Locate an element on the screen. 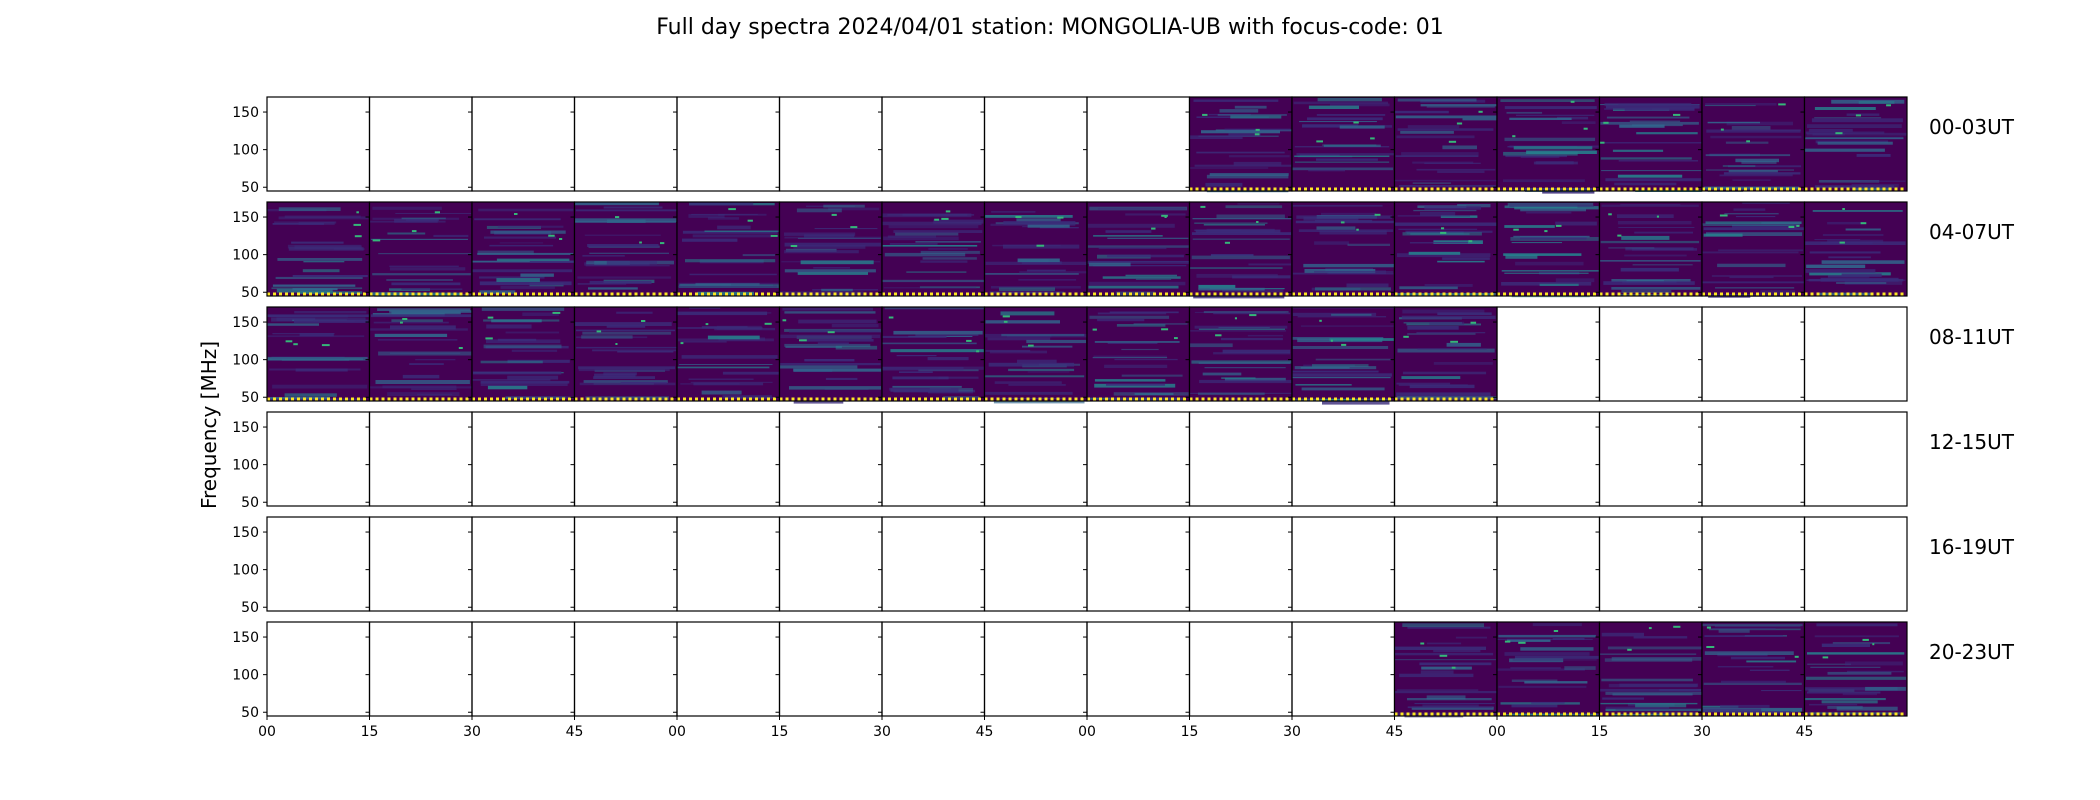 The width and height of the screenshot is (2100, 800). row-time-label: 08-11UT is located at coordinates (1972, 337).